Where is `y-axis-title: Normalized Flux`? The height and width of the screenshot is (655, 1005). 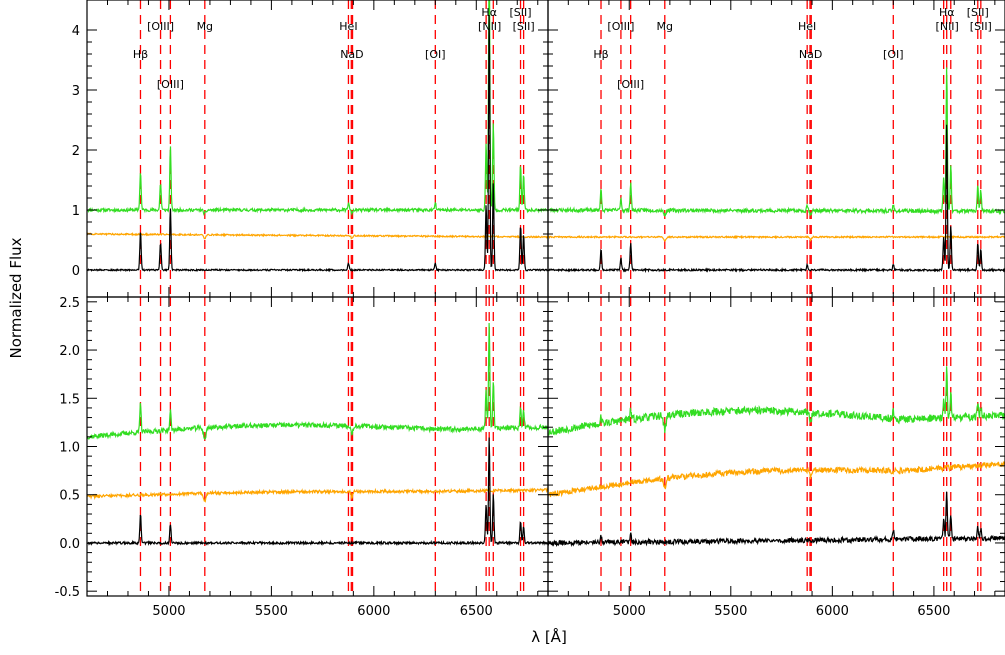 y-axis-title: Normalized Flux is located at coordinates (16, 297).